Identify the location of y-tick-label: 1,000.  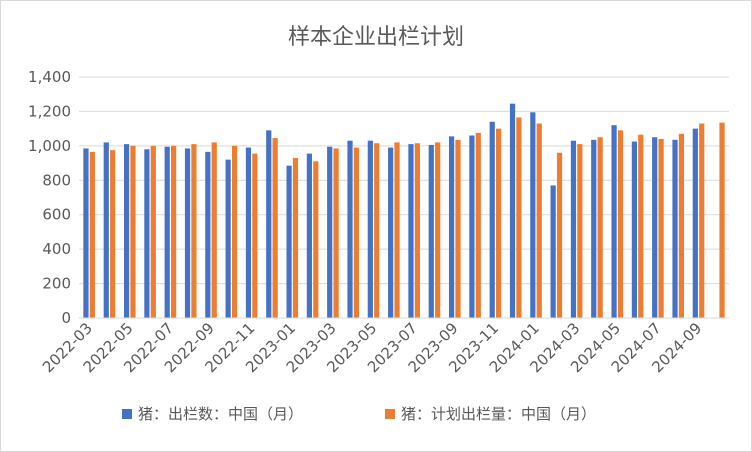
(49, 146).